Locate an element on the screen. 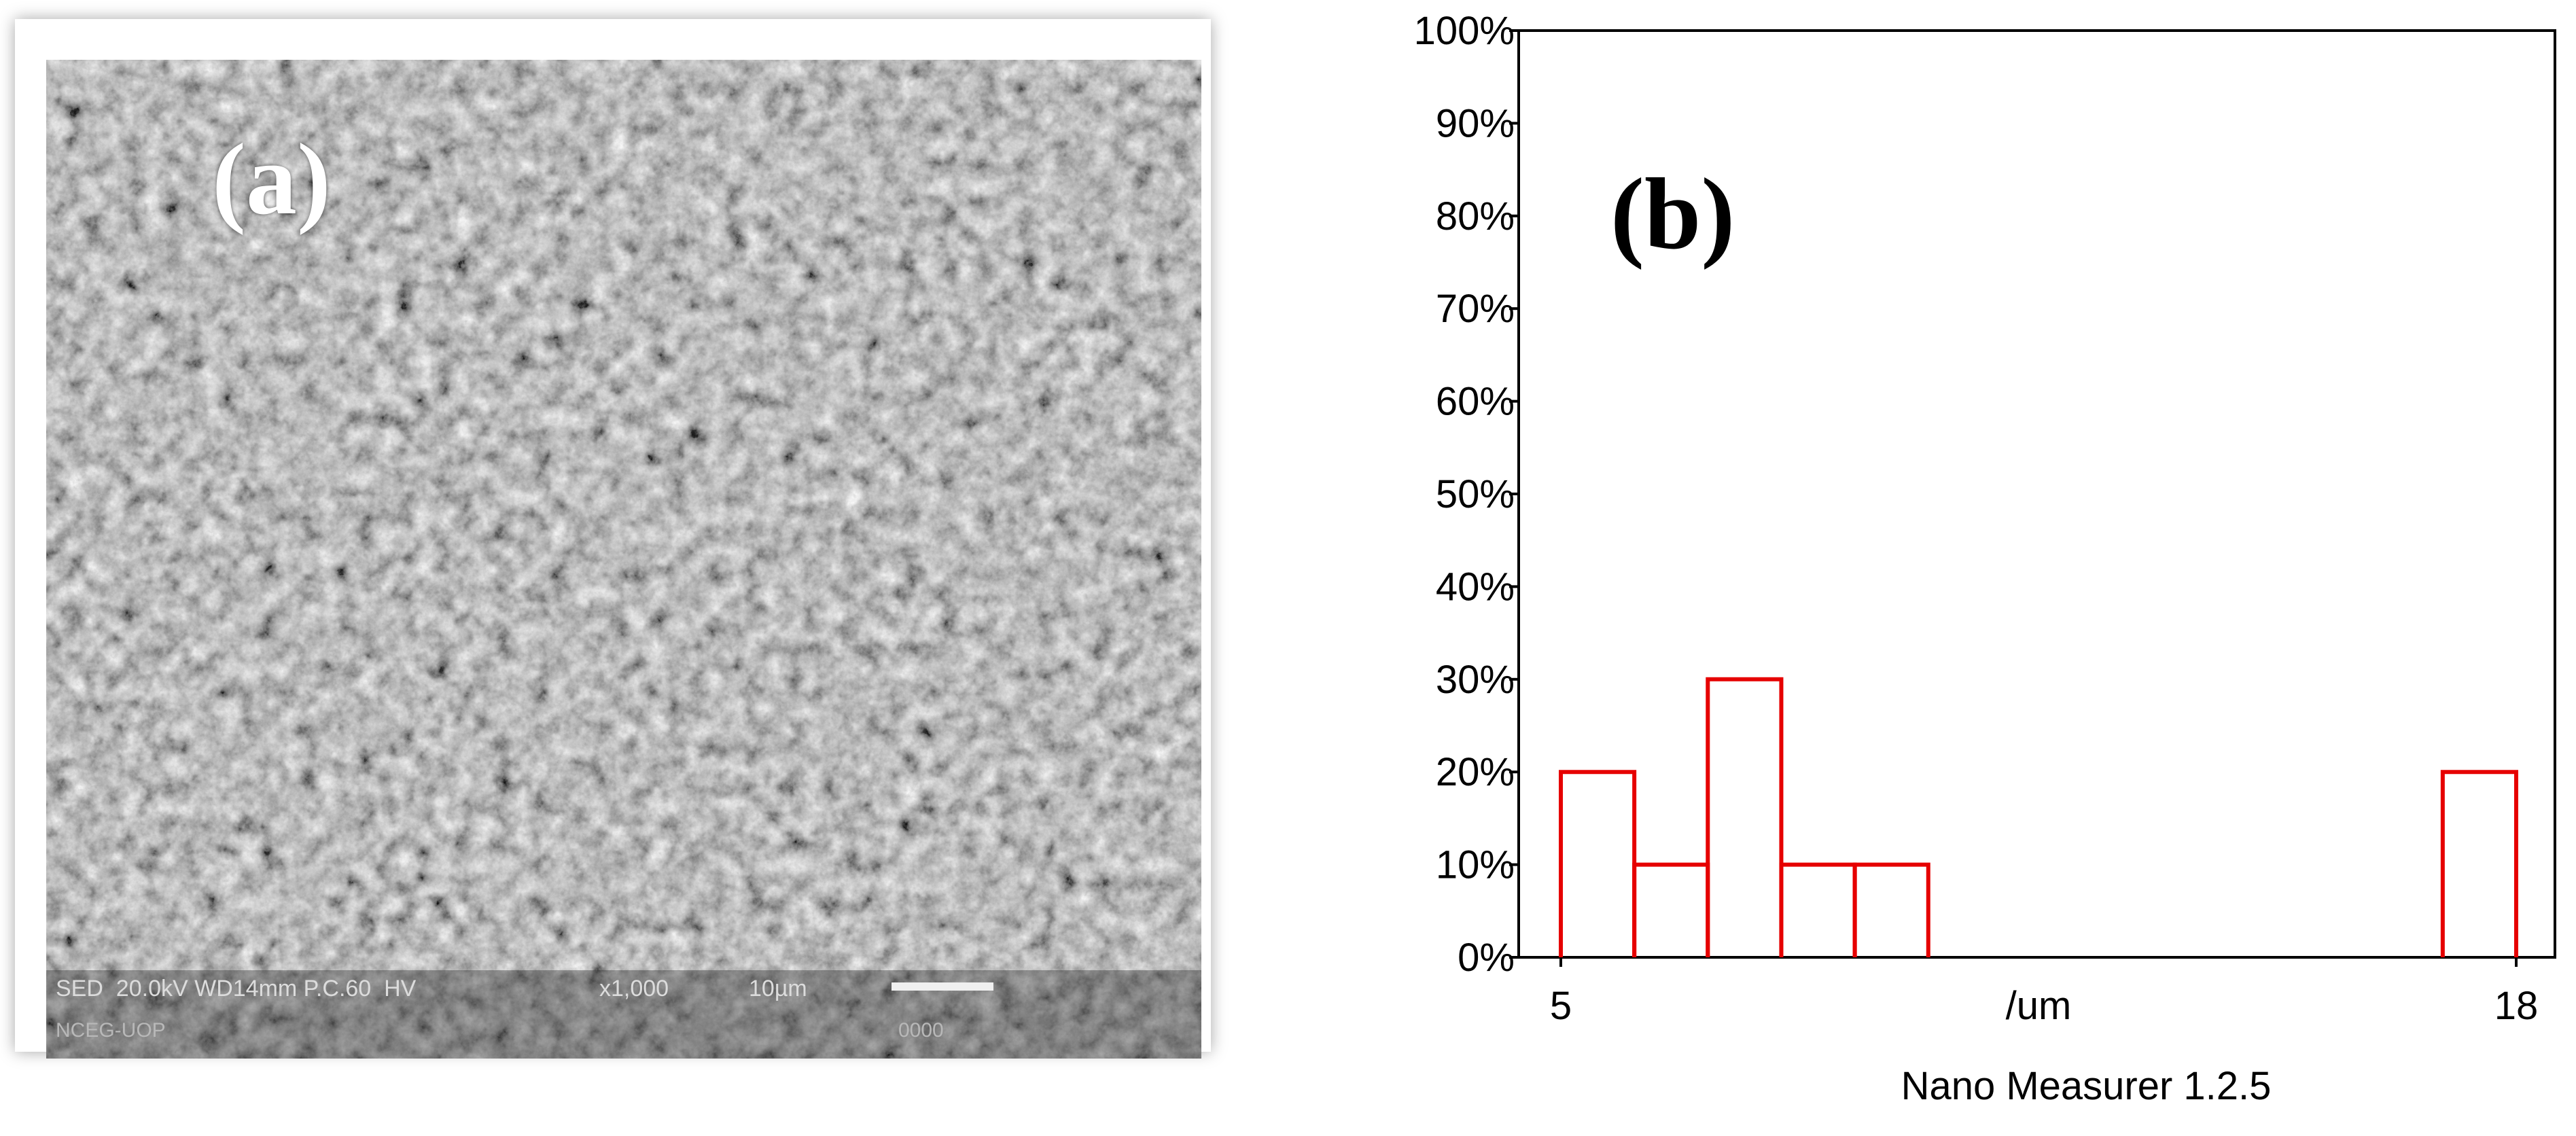  y-tick-label: 30% is located at coordinates (1475, 680).